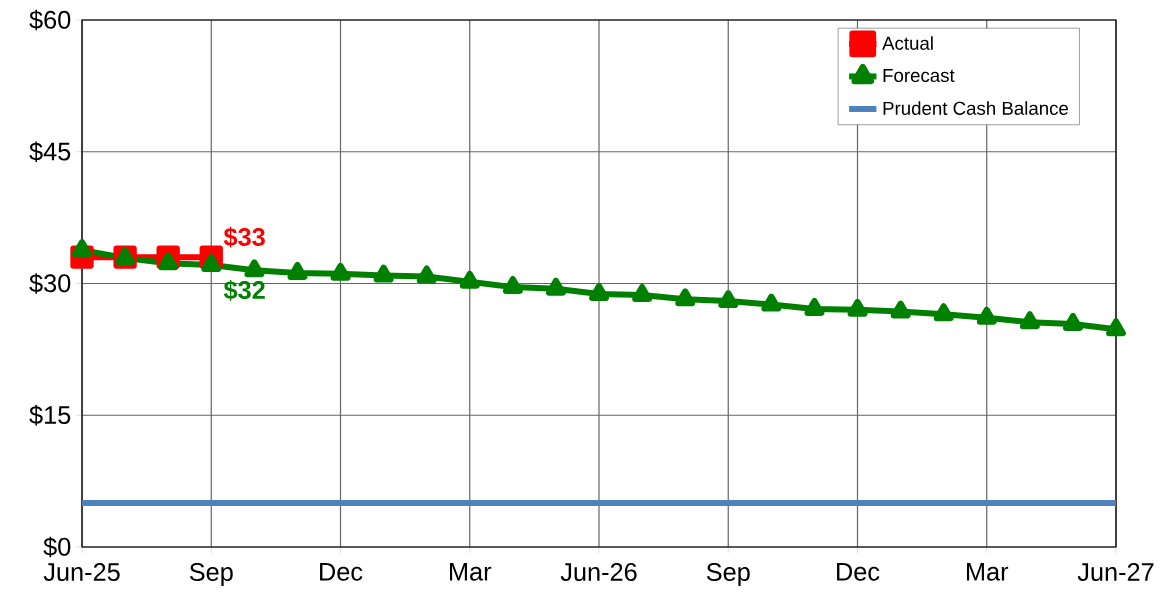  I want to click on legend-label: Forecast, so click(919, 76).